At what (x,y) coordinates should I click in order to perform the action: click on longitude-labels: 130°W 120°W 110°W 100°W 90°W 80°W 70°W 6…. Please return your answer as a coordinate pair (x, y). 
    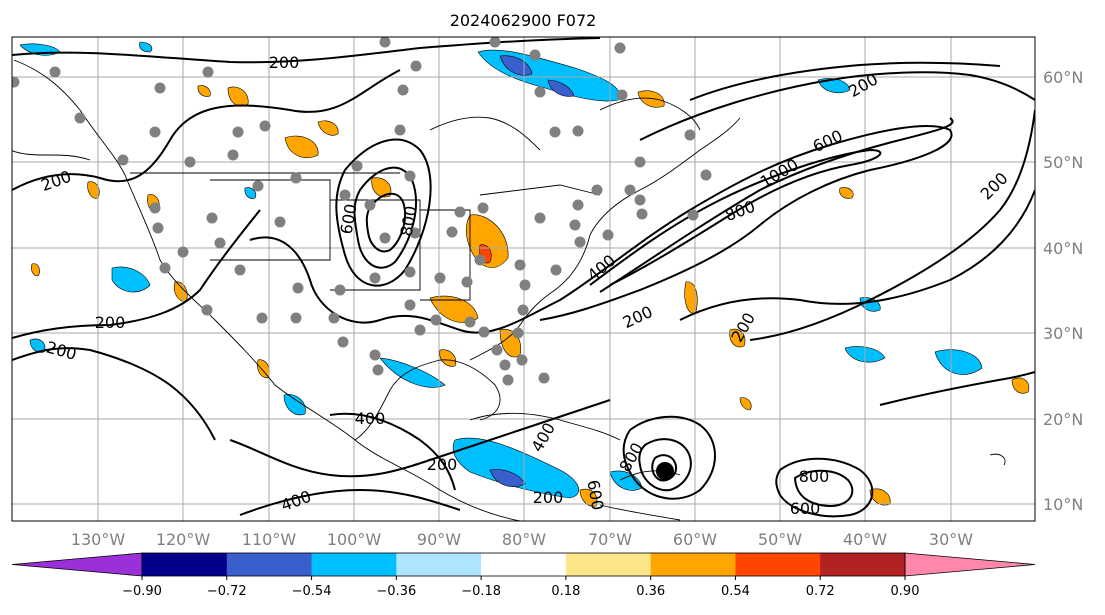
    Looking at the image, I should click on (522, 539).